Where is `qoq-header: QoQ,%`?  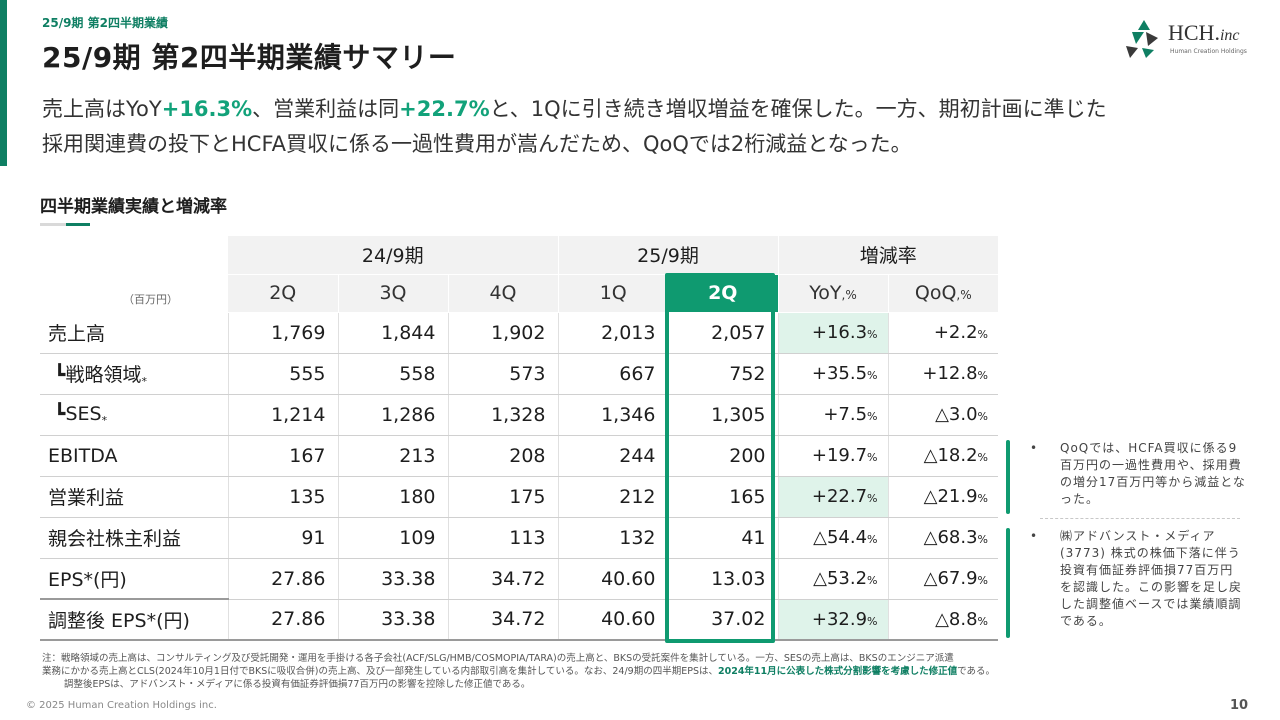 qoq-header: QoQ,% is located at coordinates (942, 293).